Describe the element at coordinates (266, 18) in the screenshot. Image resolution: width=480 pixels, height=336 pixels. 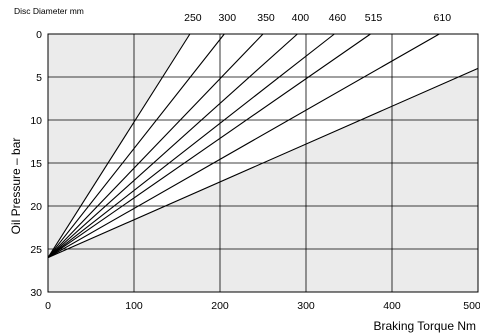
I see `disc-diameter-label: 350` at that location.